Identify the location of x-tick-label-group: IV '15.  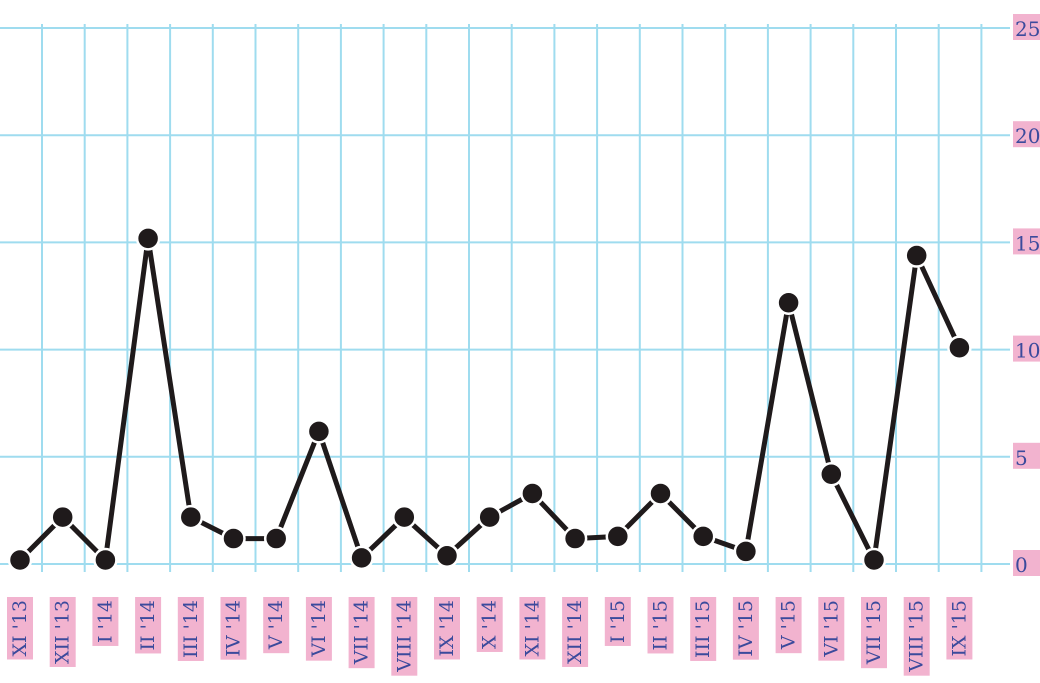
(745, 628).